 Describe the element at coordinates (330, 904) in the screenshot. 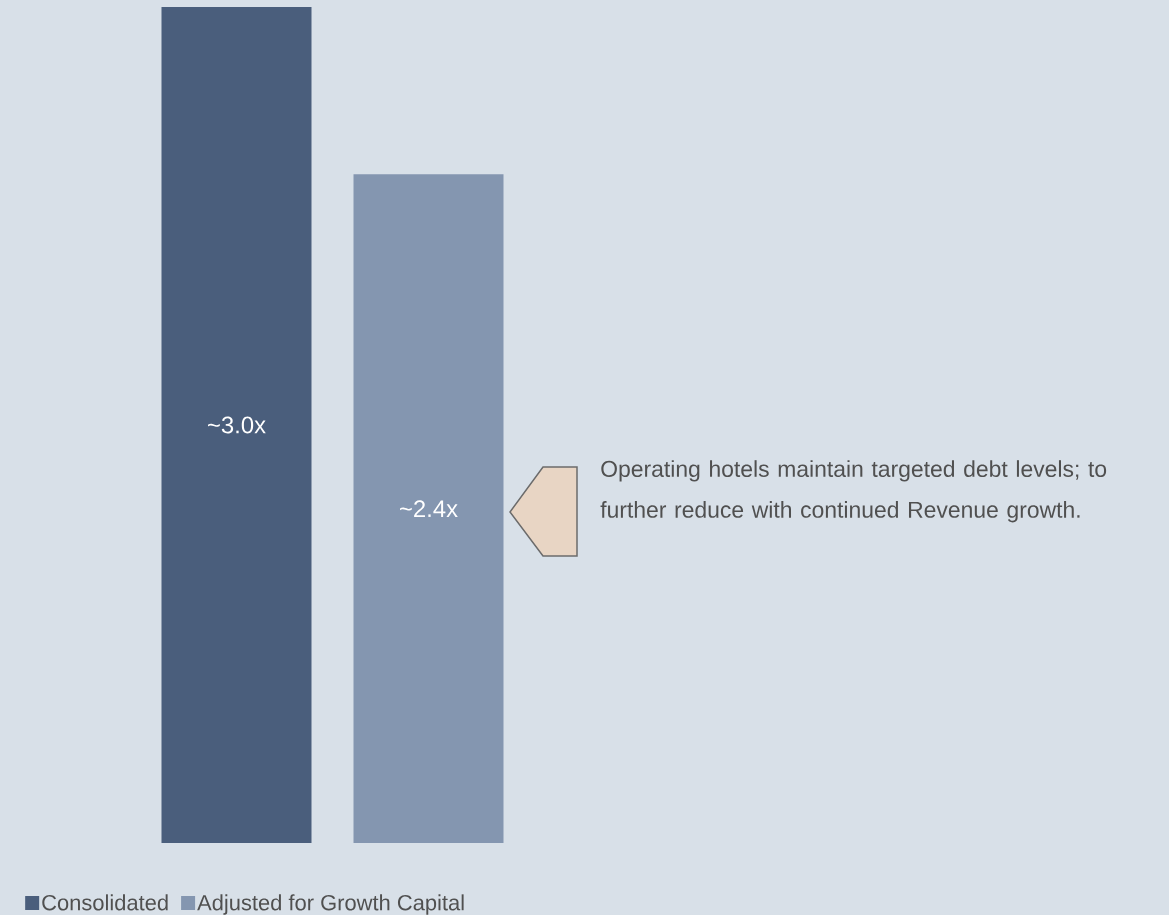

I see `legend-label: Adjusted for Growth Capital` at that location.